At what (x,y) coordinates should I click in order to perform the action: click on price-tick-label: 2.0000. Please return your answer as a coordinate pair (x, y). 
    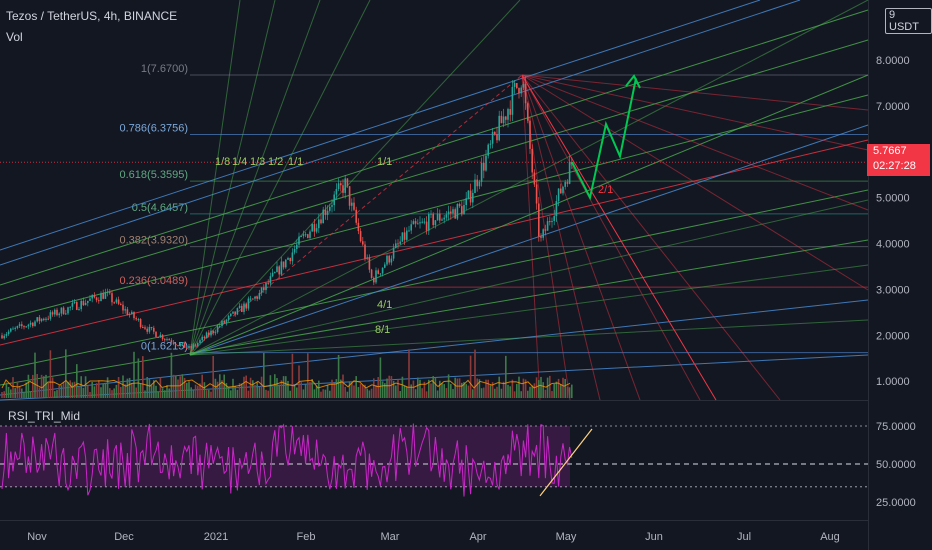
    Looking at the image, I should click on (893, 336).